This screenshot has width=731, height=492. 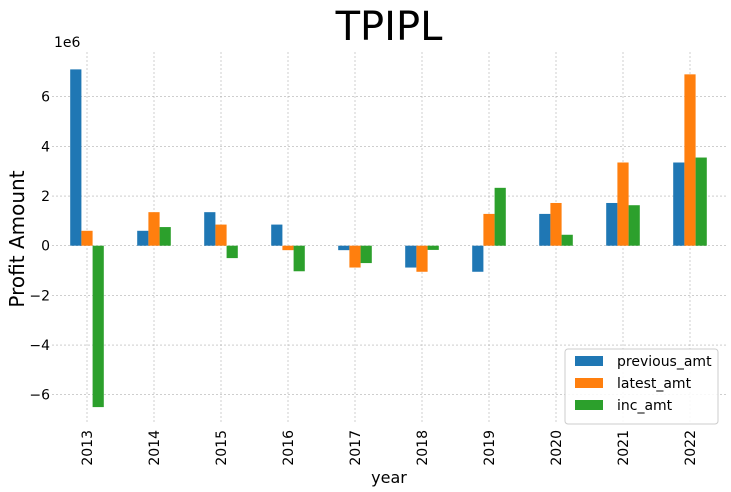 What do you see at coordinates (299, 258) in the screenshot?
I see `bar-inc-amt-2016` at bounding box center [299, 258].